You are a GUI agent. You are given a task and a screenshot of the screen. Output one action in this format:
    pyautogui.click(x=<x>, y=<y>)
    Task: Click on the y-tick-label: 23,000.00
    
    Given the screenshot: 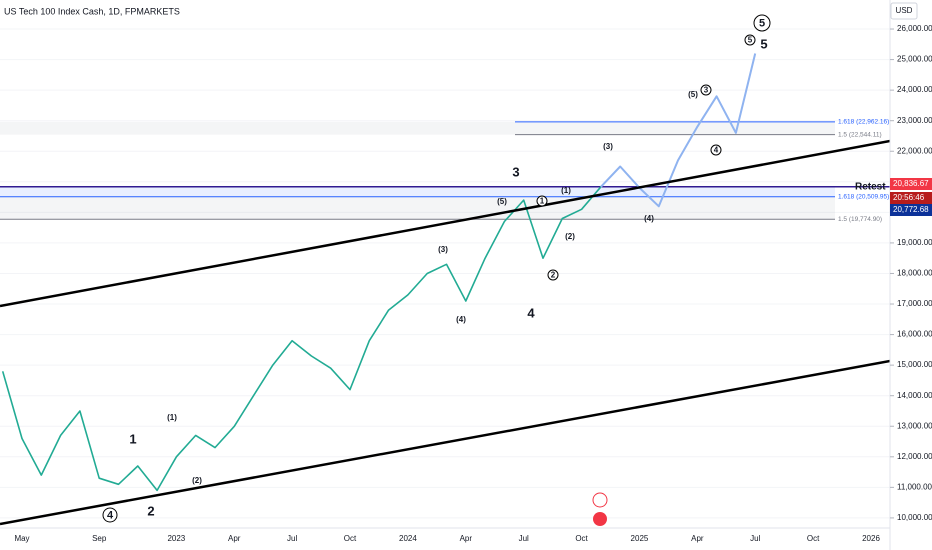 What is the action you would take?
    pyautogui.click(x=914, y=120)
    